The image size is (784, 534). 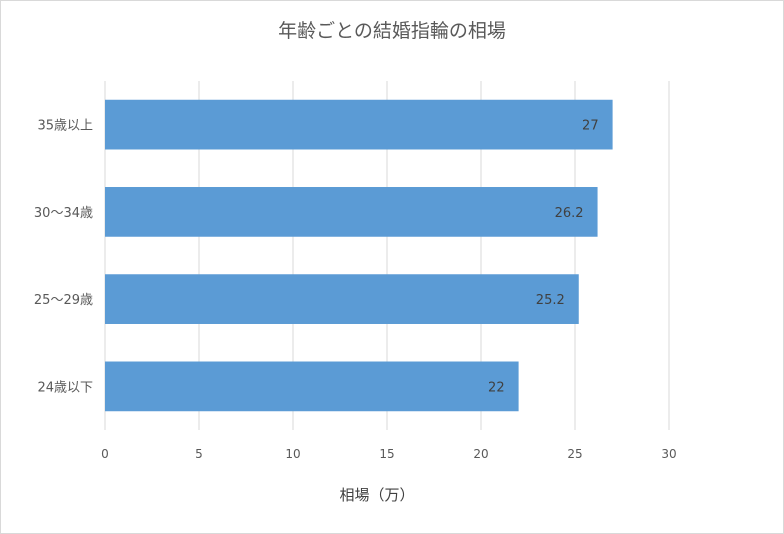 What do you see at coordinates (65, 126) in the screenshot?
I see `category-label: 35歳以上` at bounding box center [65, 126].